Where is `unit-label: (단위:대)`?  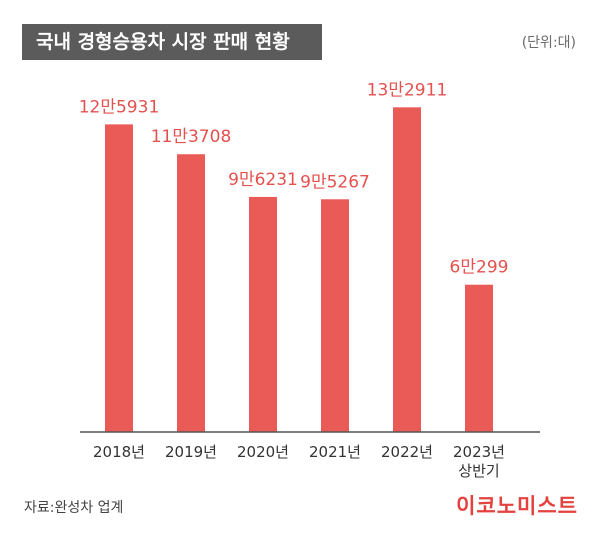
unit-label: (단위:대) is located at coordinates (548, 43).